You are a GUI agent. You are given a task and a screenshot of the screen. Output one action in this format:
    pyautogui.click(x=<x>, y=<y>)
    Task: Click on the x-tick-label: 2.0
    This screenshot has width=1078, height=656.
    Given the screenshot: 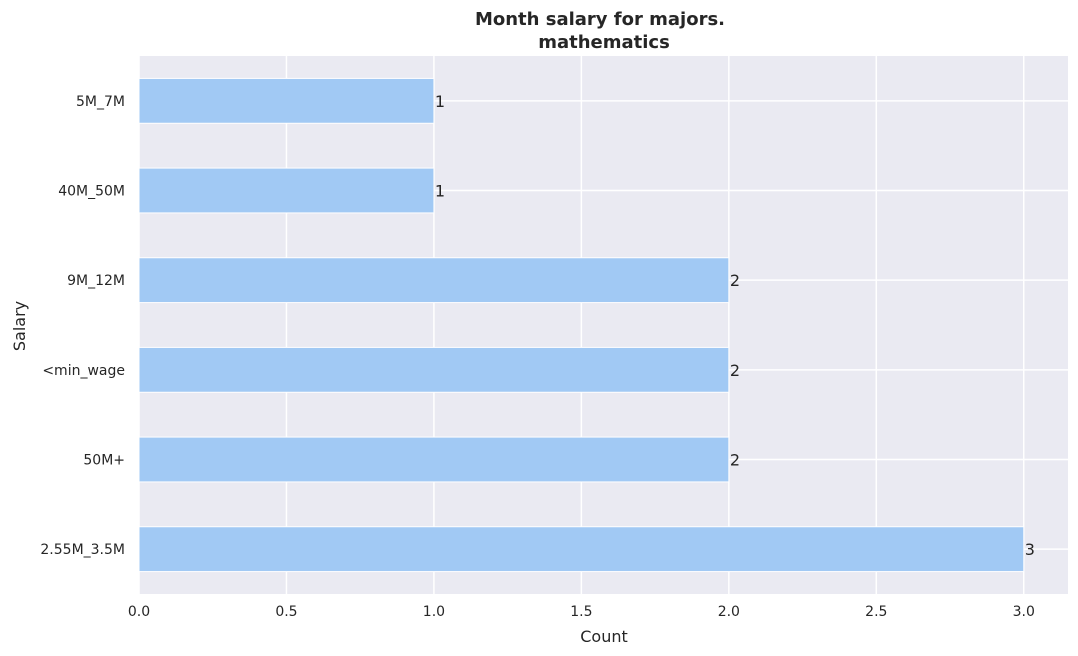 What is the action you would take?
    pyautogui.click(x=729, y=612)
    